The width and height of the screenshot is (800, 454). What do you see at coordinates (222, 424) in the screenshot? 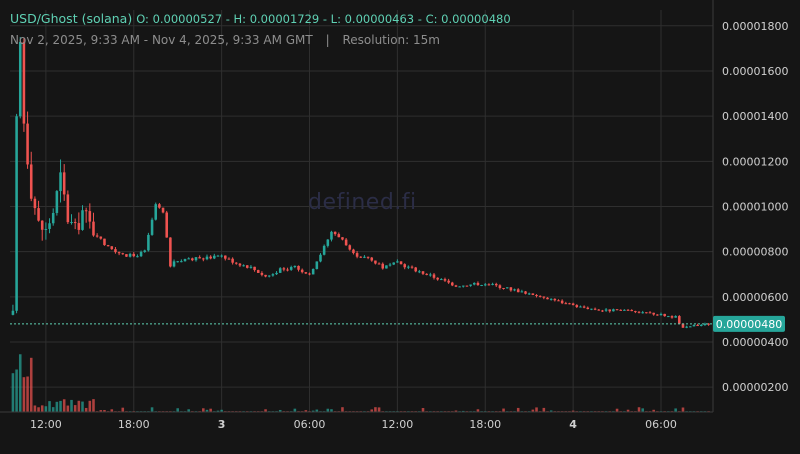
I see `x-tick-label: 3` at bounding box center [222, 424].